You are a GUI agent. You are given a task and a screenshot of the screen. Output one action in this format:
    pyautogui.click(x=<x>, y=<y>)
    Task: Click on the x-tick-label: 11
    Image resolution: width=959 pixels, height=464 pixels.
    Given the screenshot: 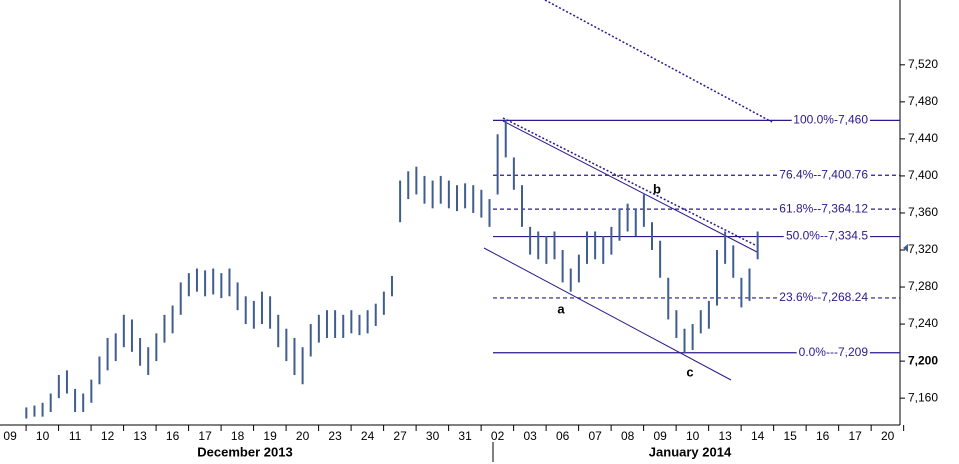 What is the action you would take?
    pyautogui.click(x=75, y=436)
    